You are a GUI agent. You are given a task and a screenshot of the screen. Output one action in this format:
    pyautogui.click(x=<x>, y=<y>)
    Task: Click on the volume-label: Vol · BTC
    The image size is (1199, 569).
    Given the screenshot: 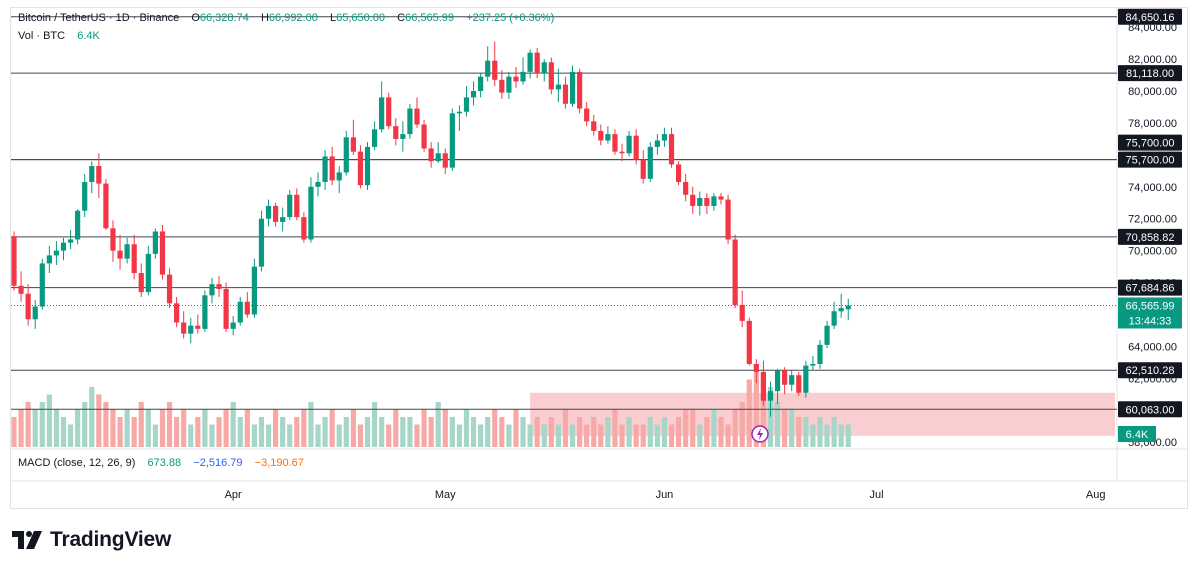 What is the action you would take?
    pyautogui.click(x=42, y=36)
    